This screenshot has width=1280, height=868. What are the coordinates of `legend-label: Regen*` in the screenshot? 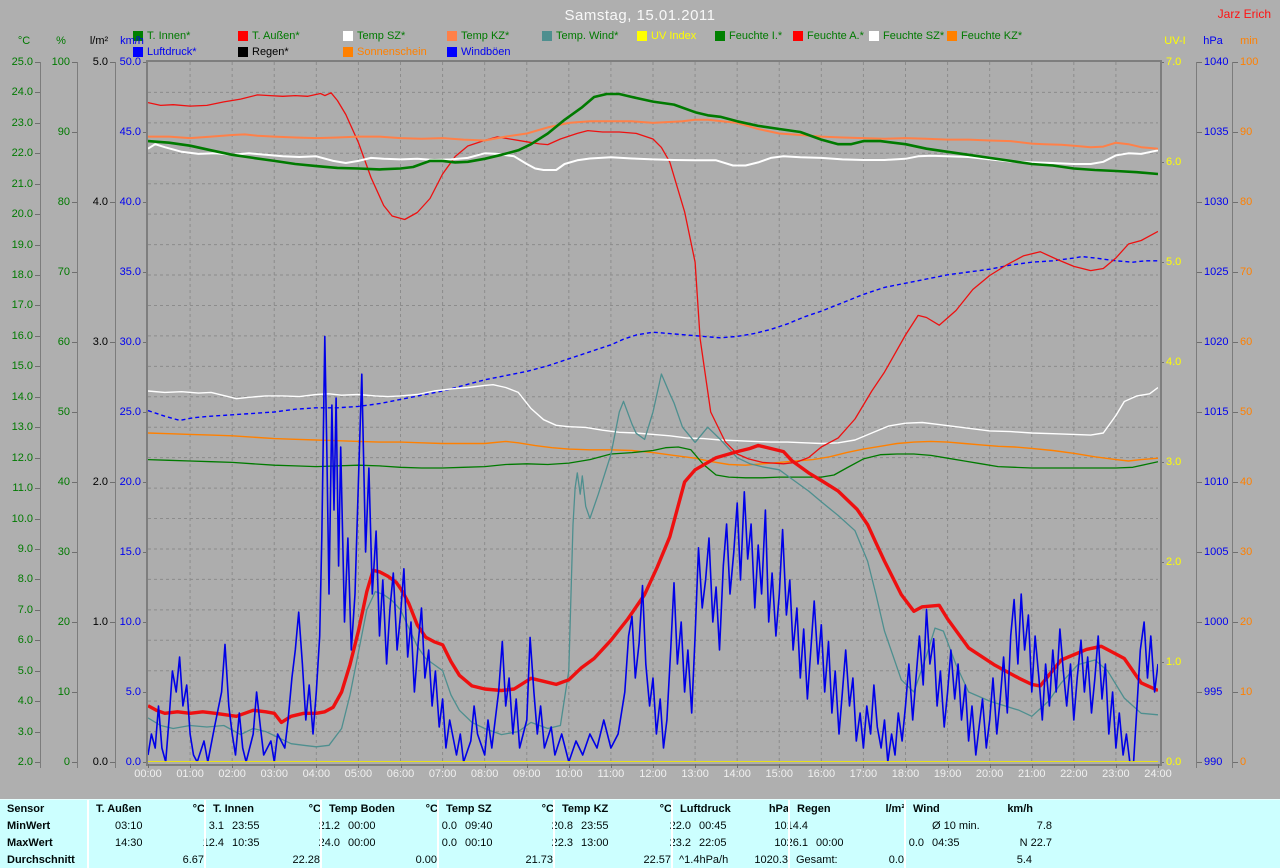 It's located at (270, 52).